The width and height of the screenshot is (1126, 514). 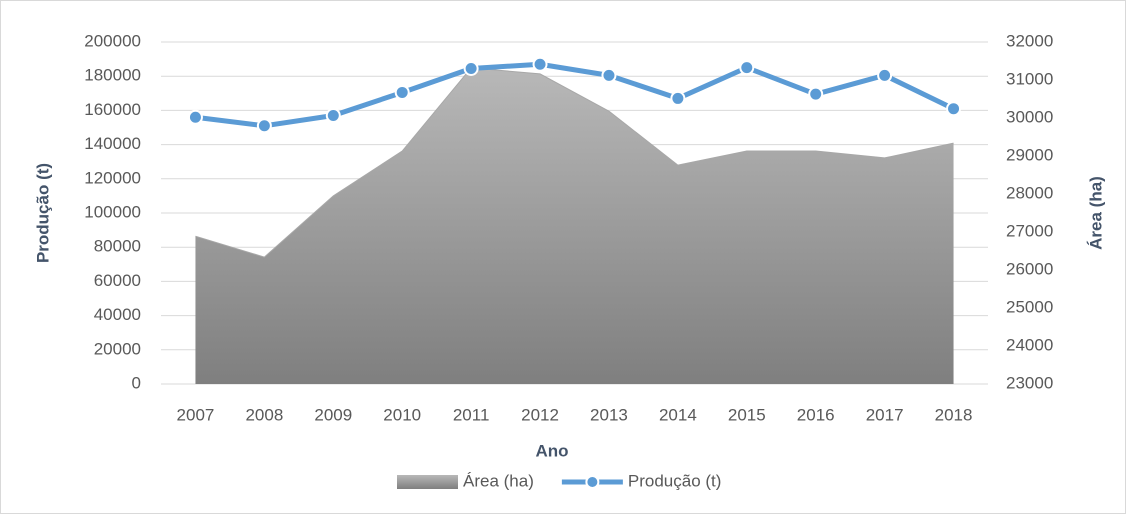 What do you see at coordinates (1029, 306) in the screenshot?
I see `y2-tick-label: 25000` at bounding box center [1029, 306].